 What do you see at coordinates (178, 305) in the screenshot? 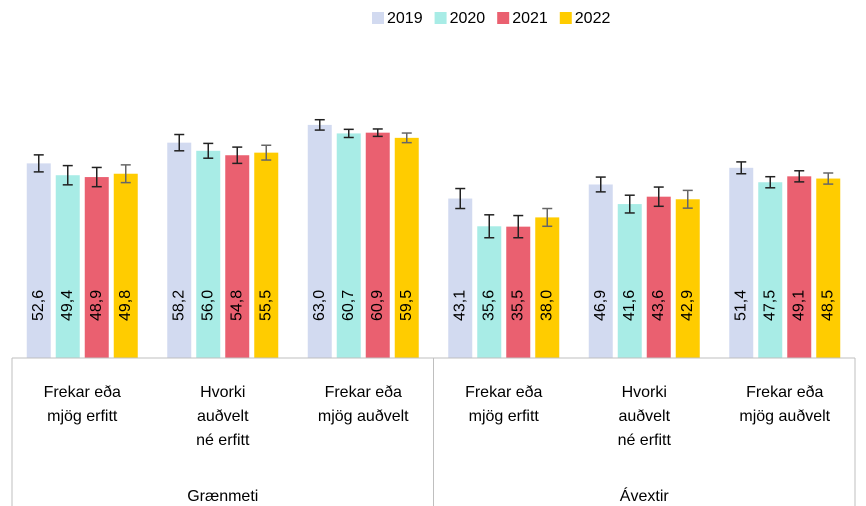
I see `value-label: 58,2` at bounding box center [178, 305].